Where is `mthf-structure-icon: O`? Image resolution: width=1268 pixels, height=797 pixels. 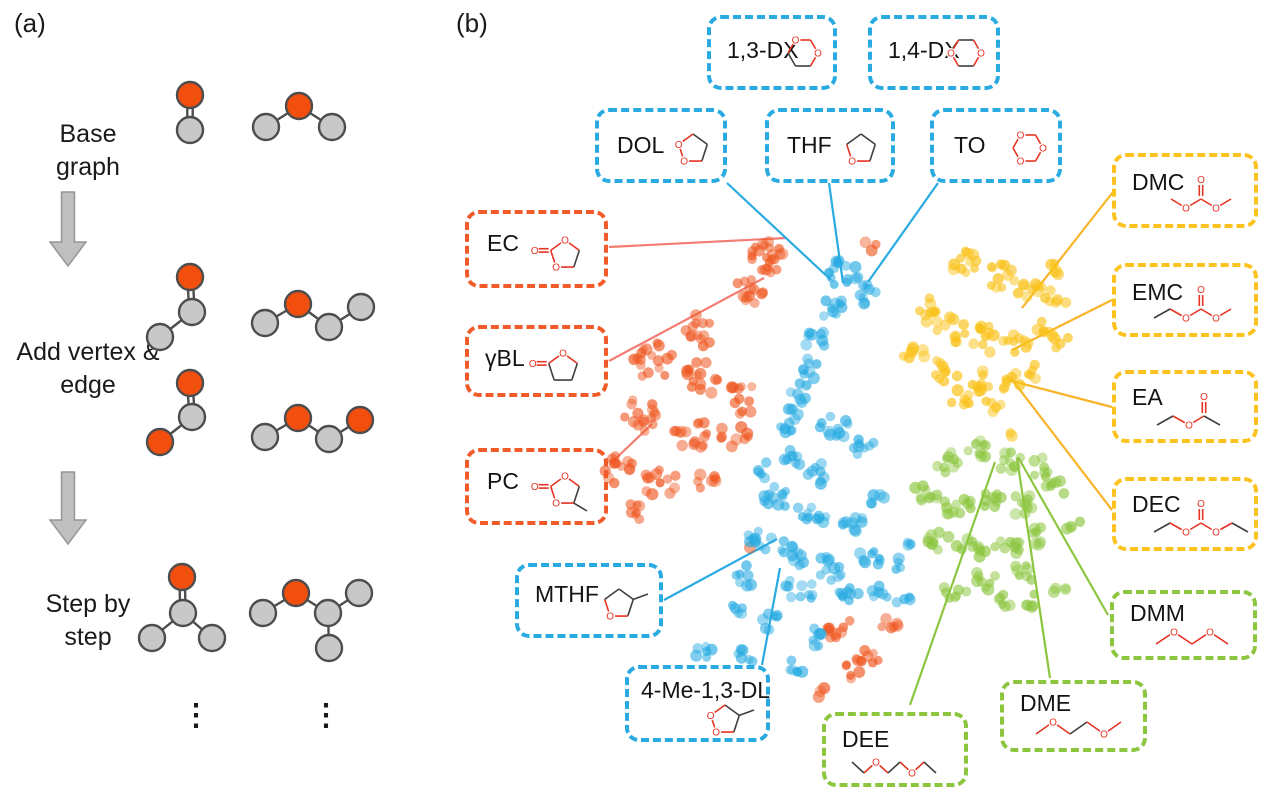 mthf-structure-icon: O is located at coordinates (626, 605).